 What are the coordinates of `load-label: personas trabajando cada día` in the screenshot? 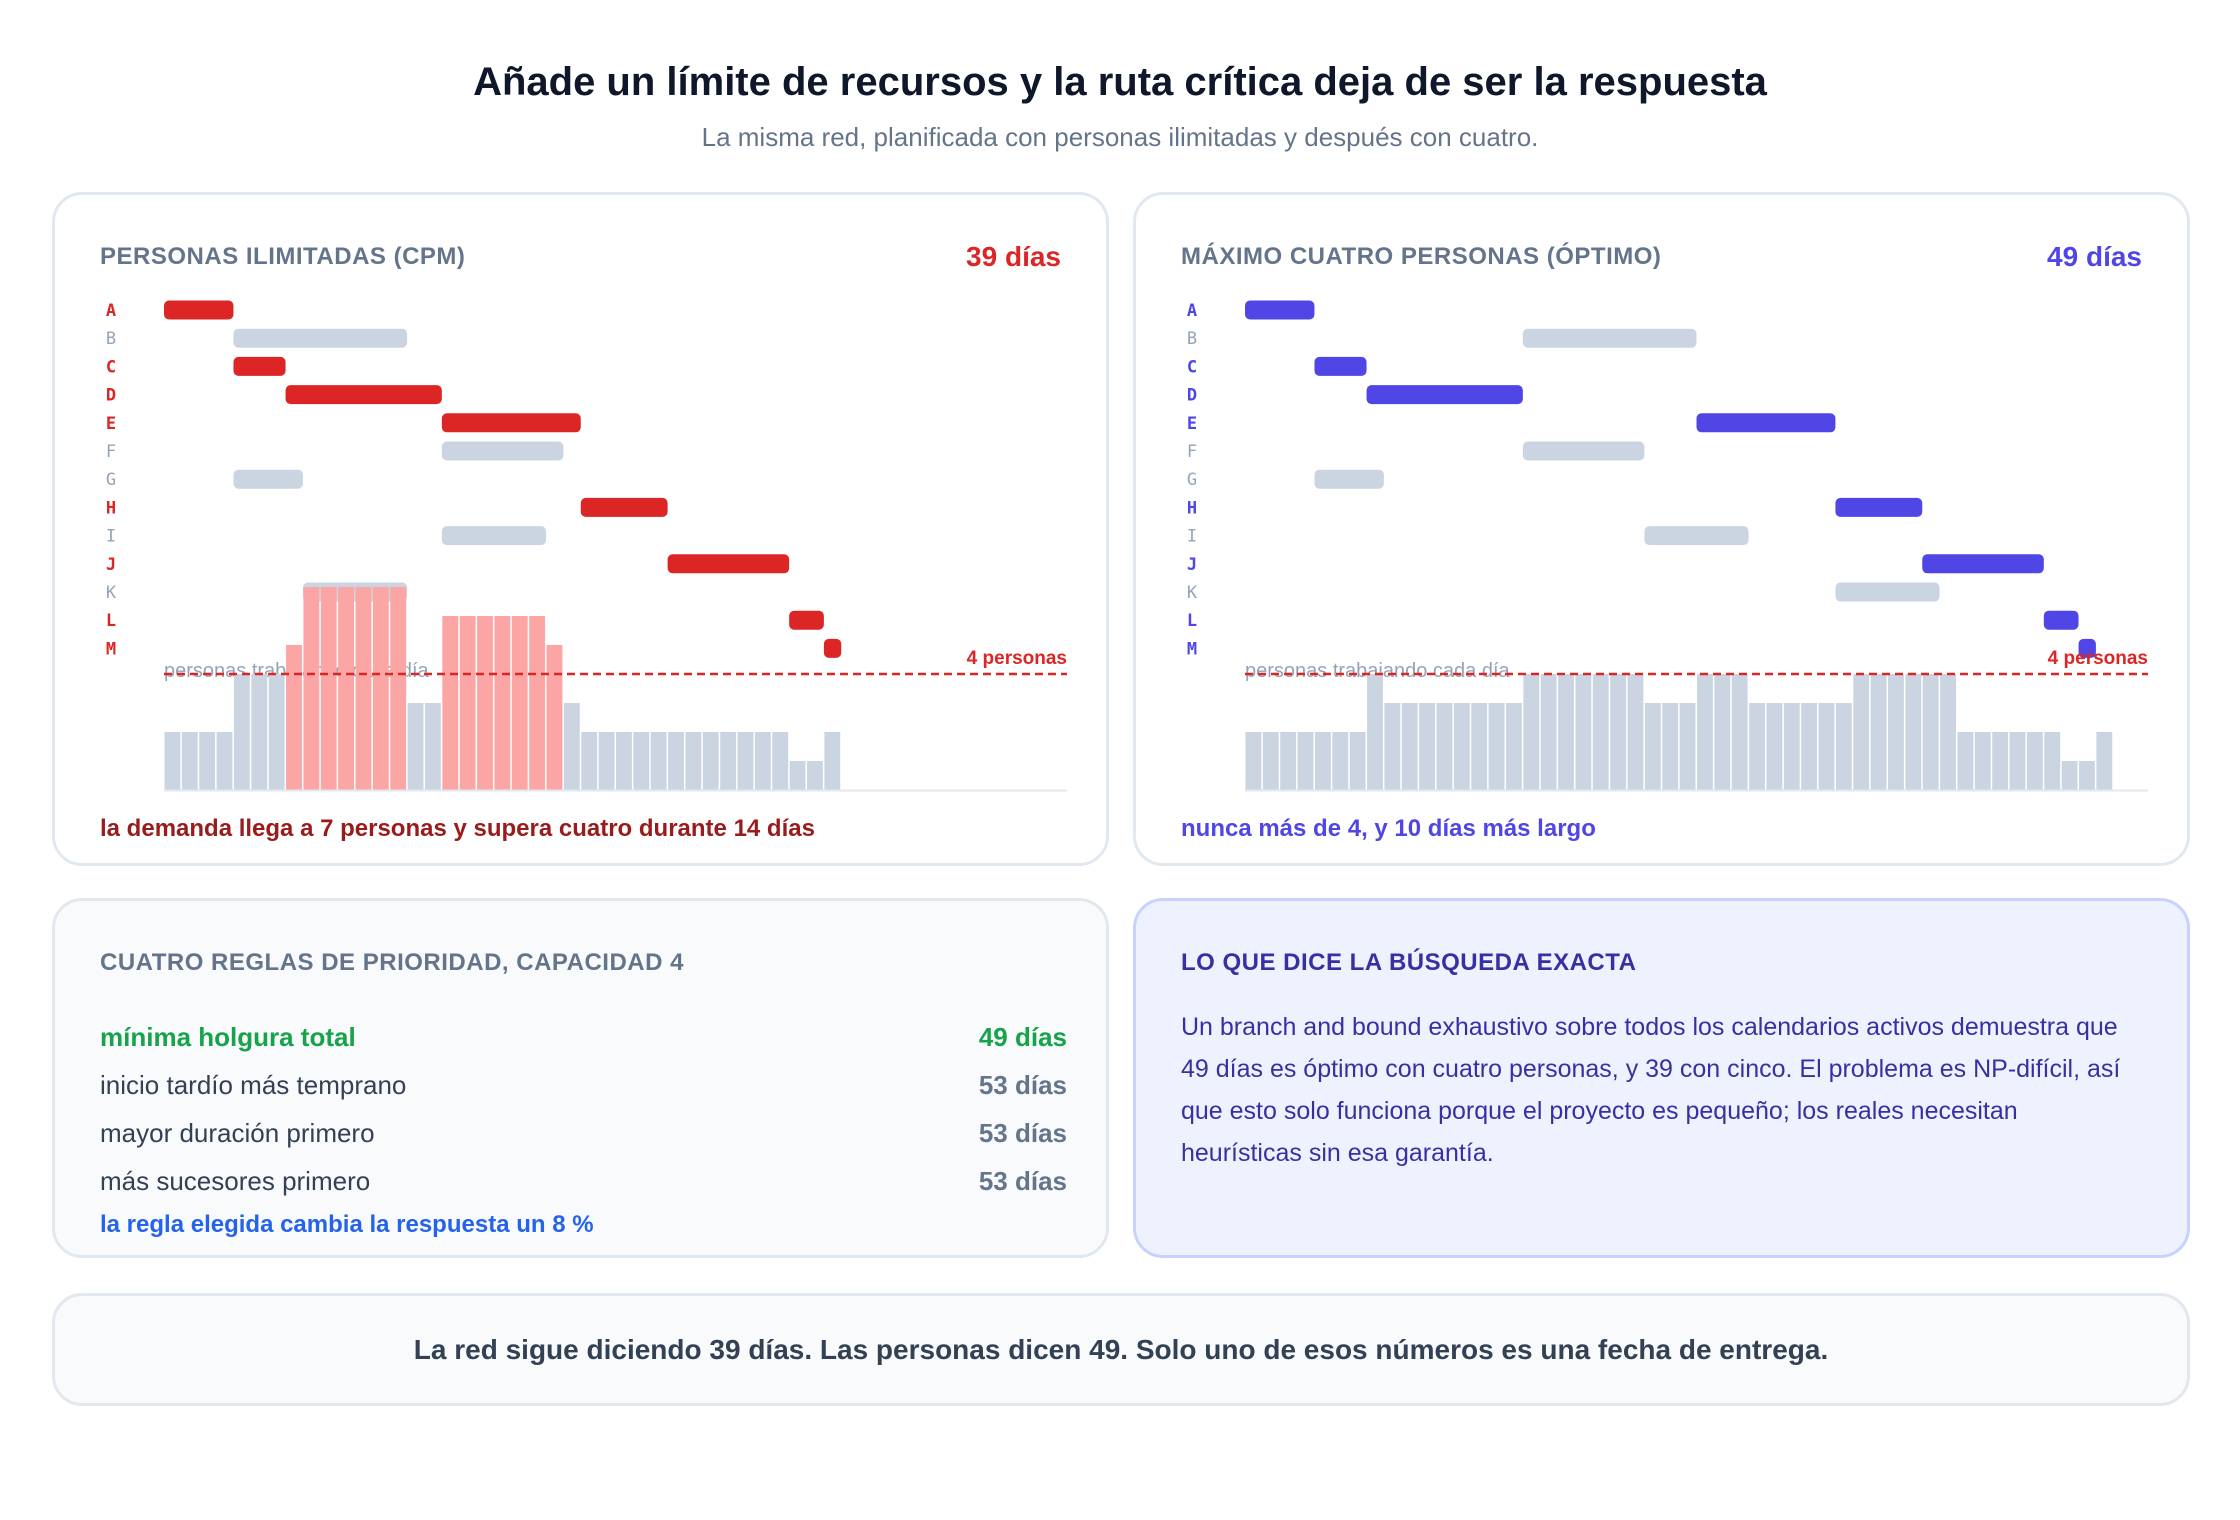 It's located at (1378, 671).